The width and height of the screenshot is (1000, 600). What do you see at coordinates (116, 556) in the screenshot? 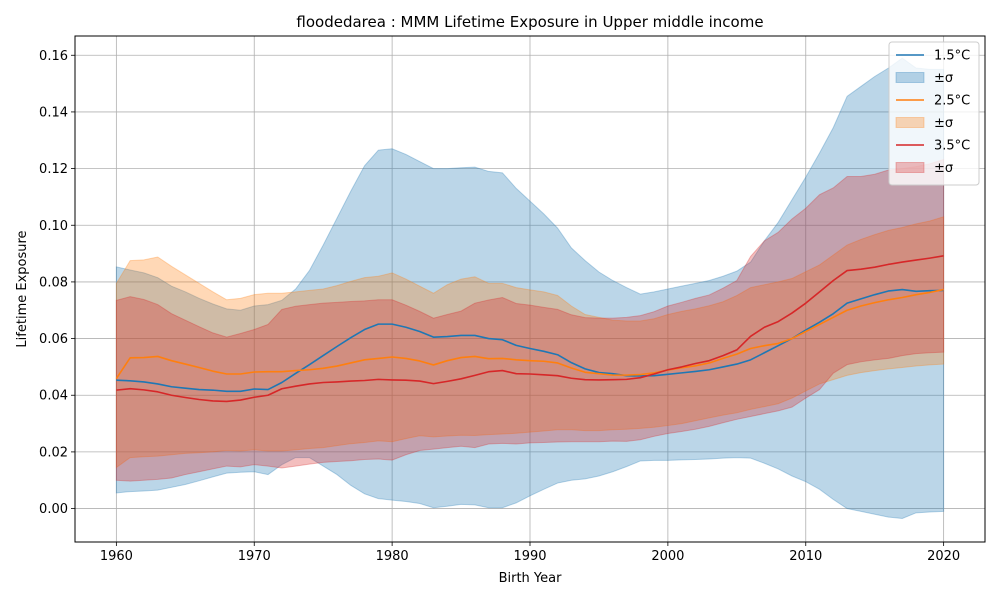
I see `x-tick-label: 1960` at bounding box center [116, 556].